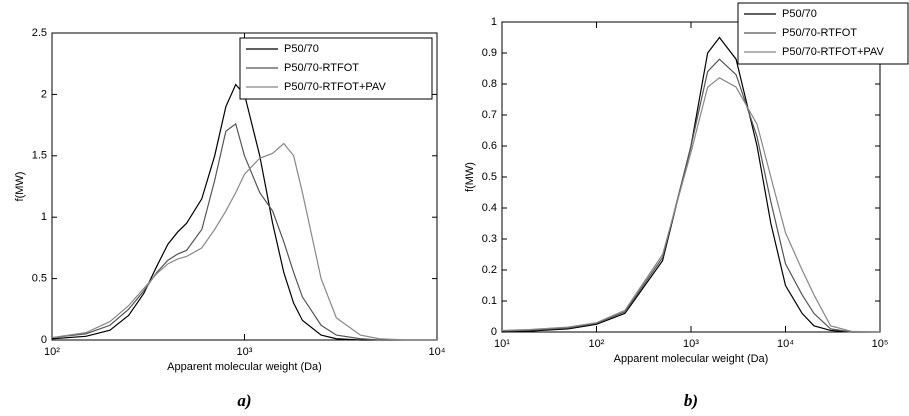 This screenshot has width=909, height=416. What do you see at coordinates (489, 239) in the screenshot?
I see `y-tick-label: 0.3` at bounding box center [489, 239].